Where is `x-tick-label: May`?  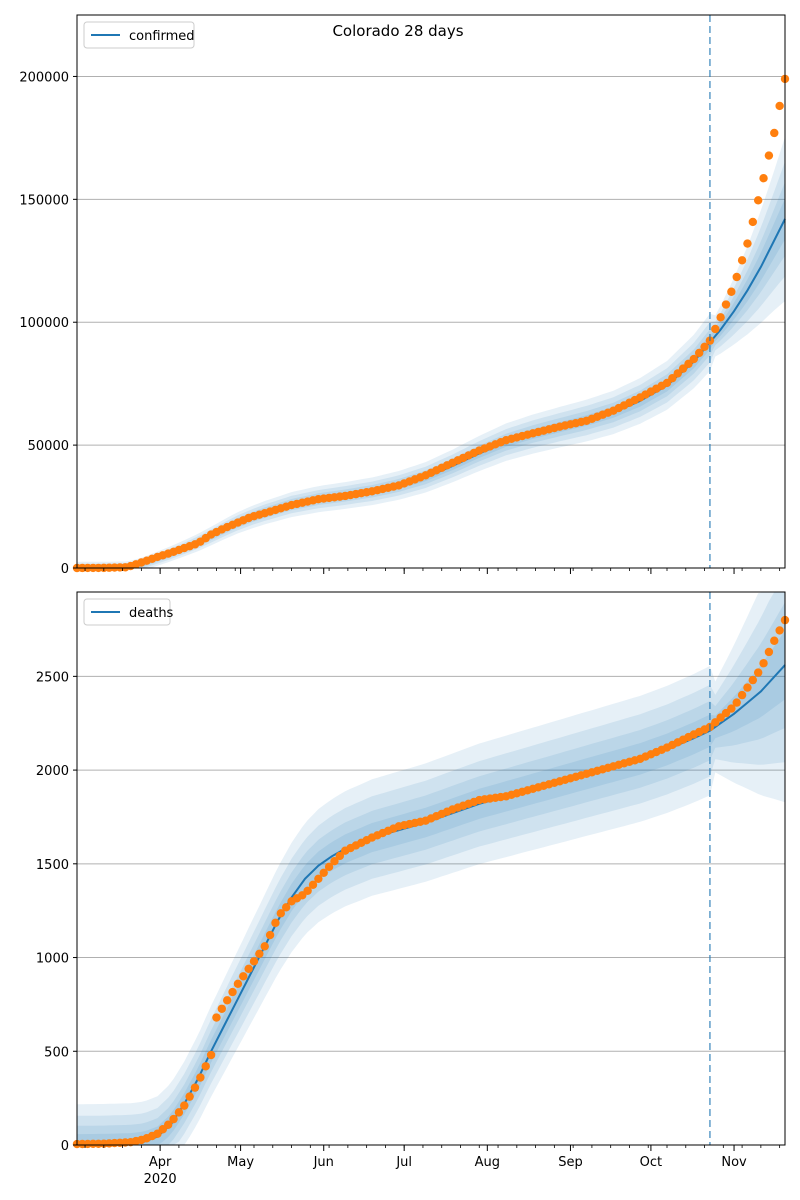 x-tick-label: May is located at coordinates (240, 1162).